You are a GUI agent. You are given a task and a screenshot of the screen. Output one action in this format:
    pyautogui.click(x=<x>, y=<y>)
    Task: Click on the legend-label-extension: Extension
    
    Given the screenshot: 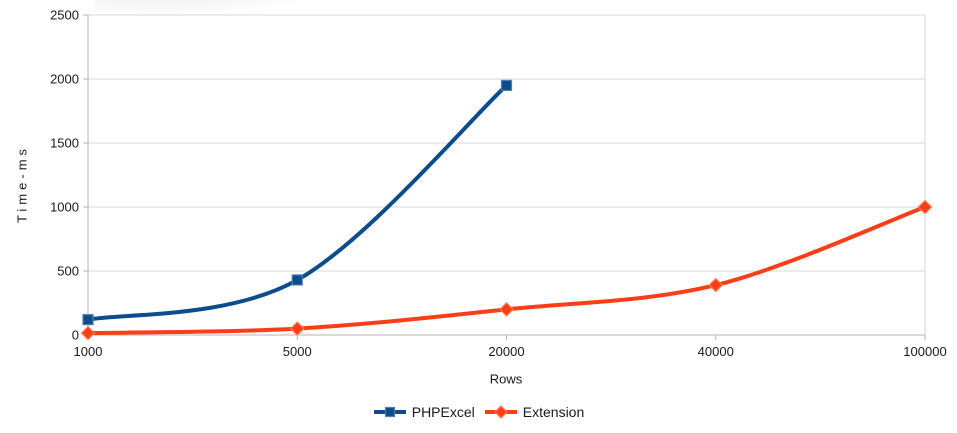 What is the action you would take?
    pyautogui.click(x=553, y=412)
    